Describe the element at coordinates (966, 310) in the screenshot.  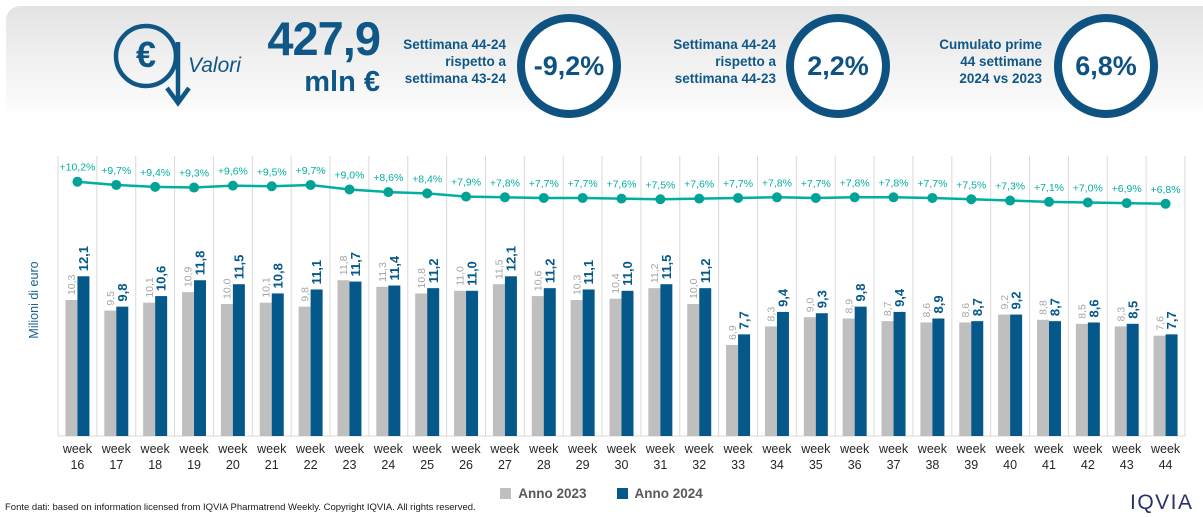
I see `bar-label-2023: 8,6` at that location.